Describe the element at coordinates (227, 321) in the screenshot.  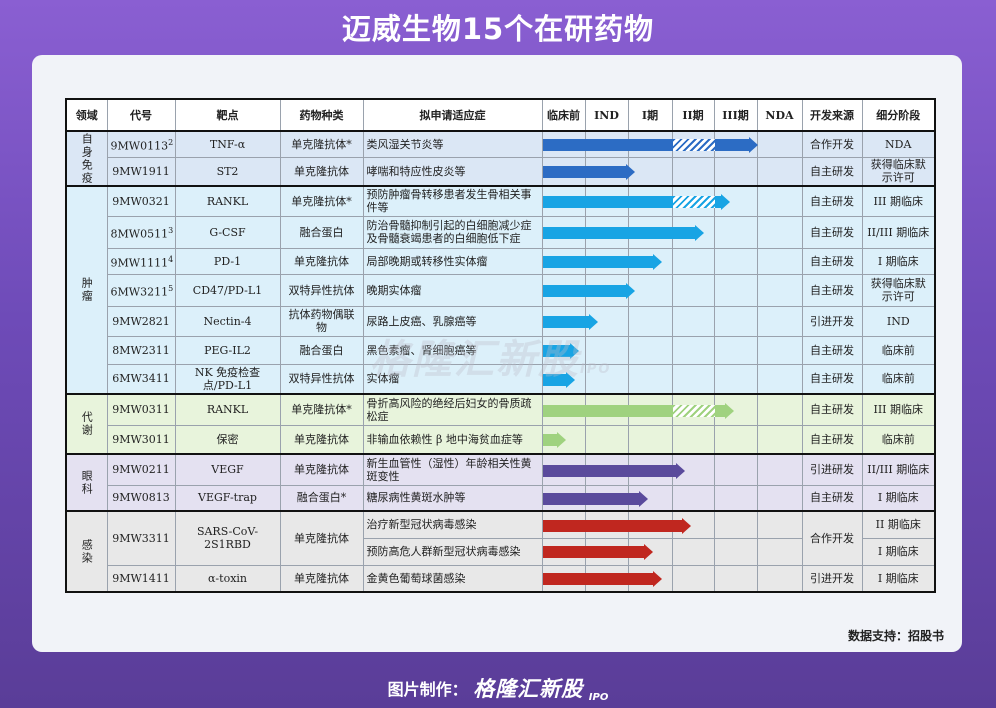
I see `target-cell: Nectin-4` at that location.